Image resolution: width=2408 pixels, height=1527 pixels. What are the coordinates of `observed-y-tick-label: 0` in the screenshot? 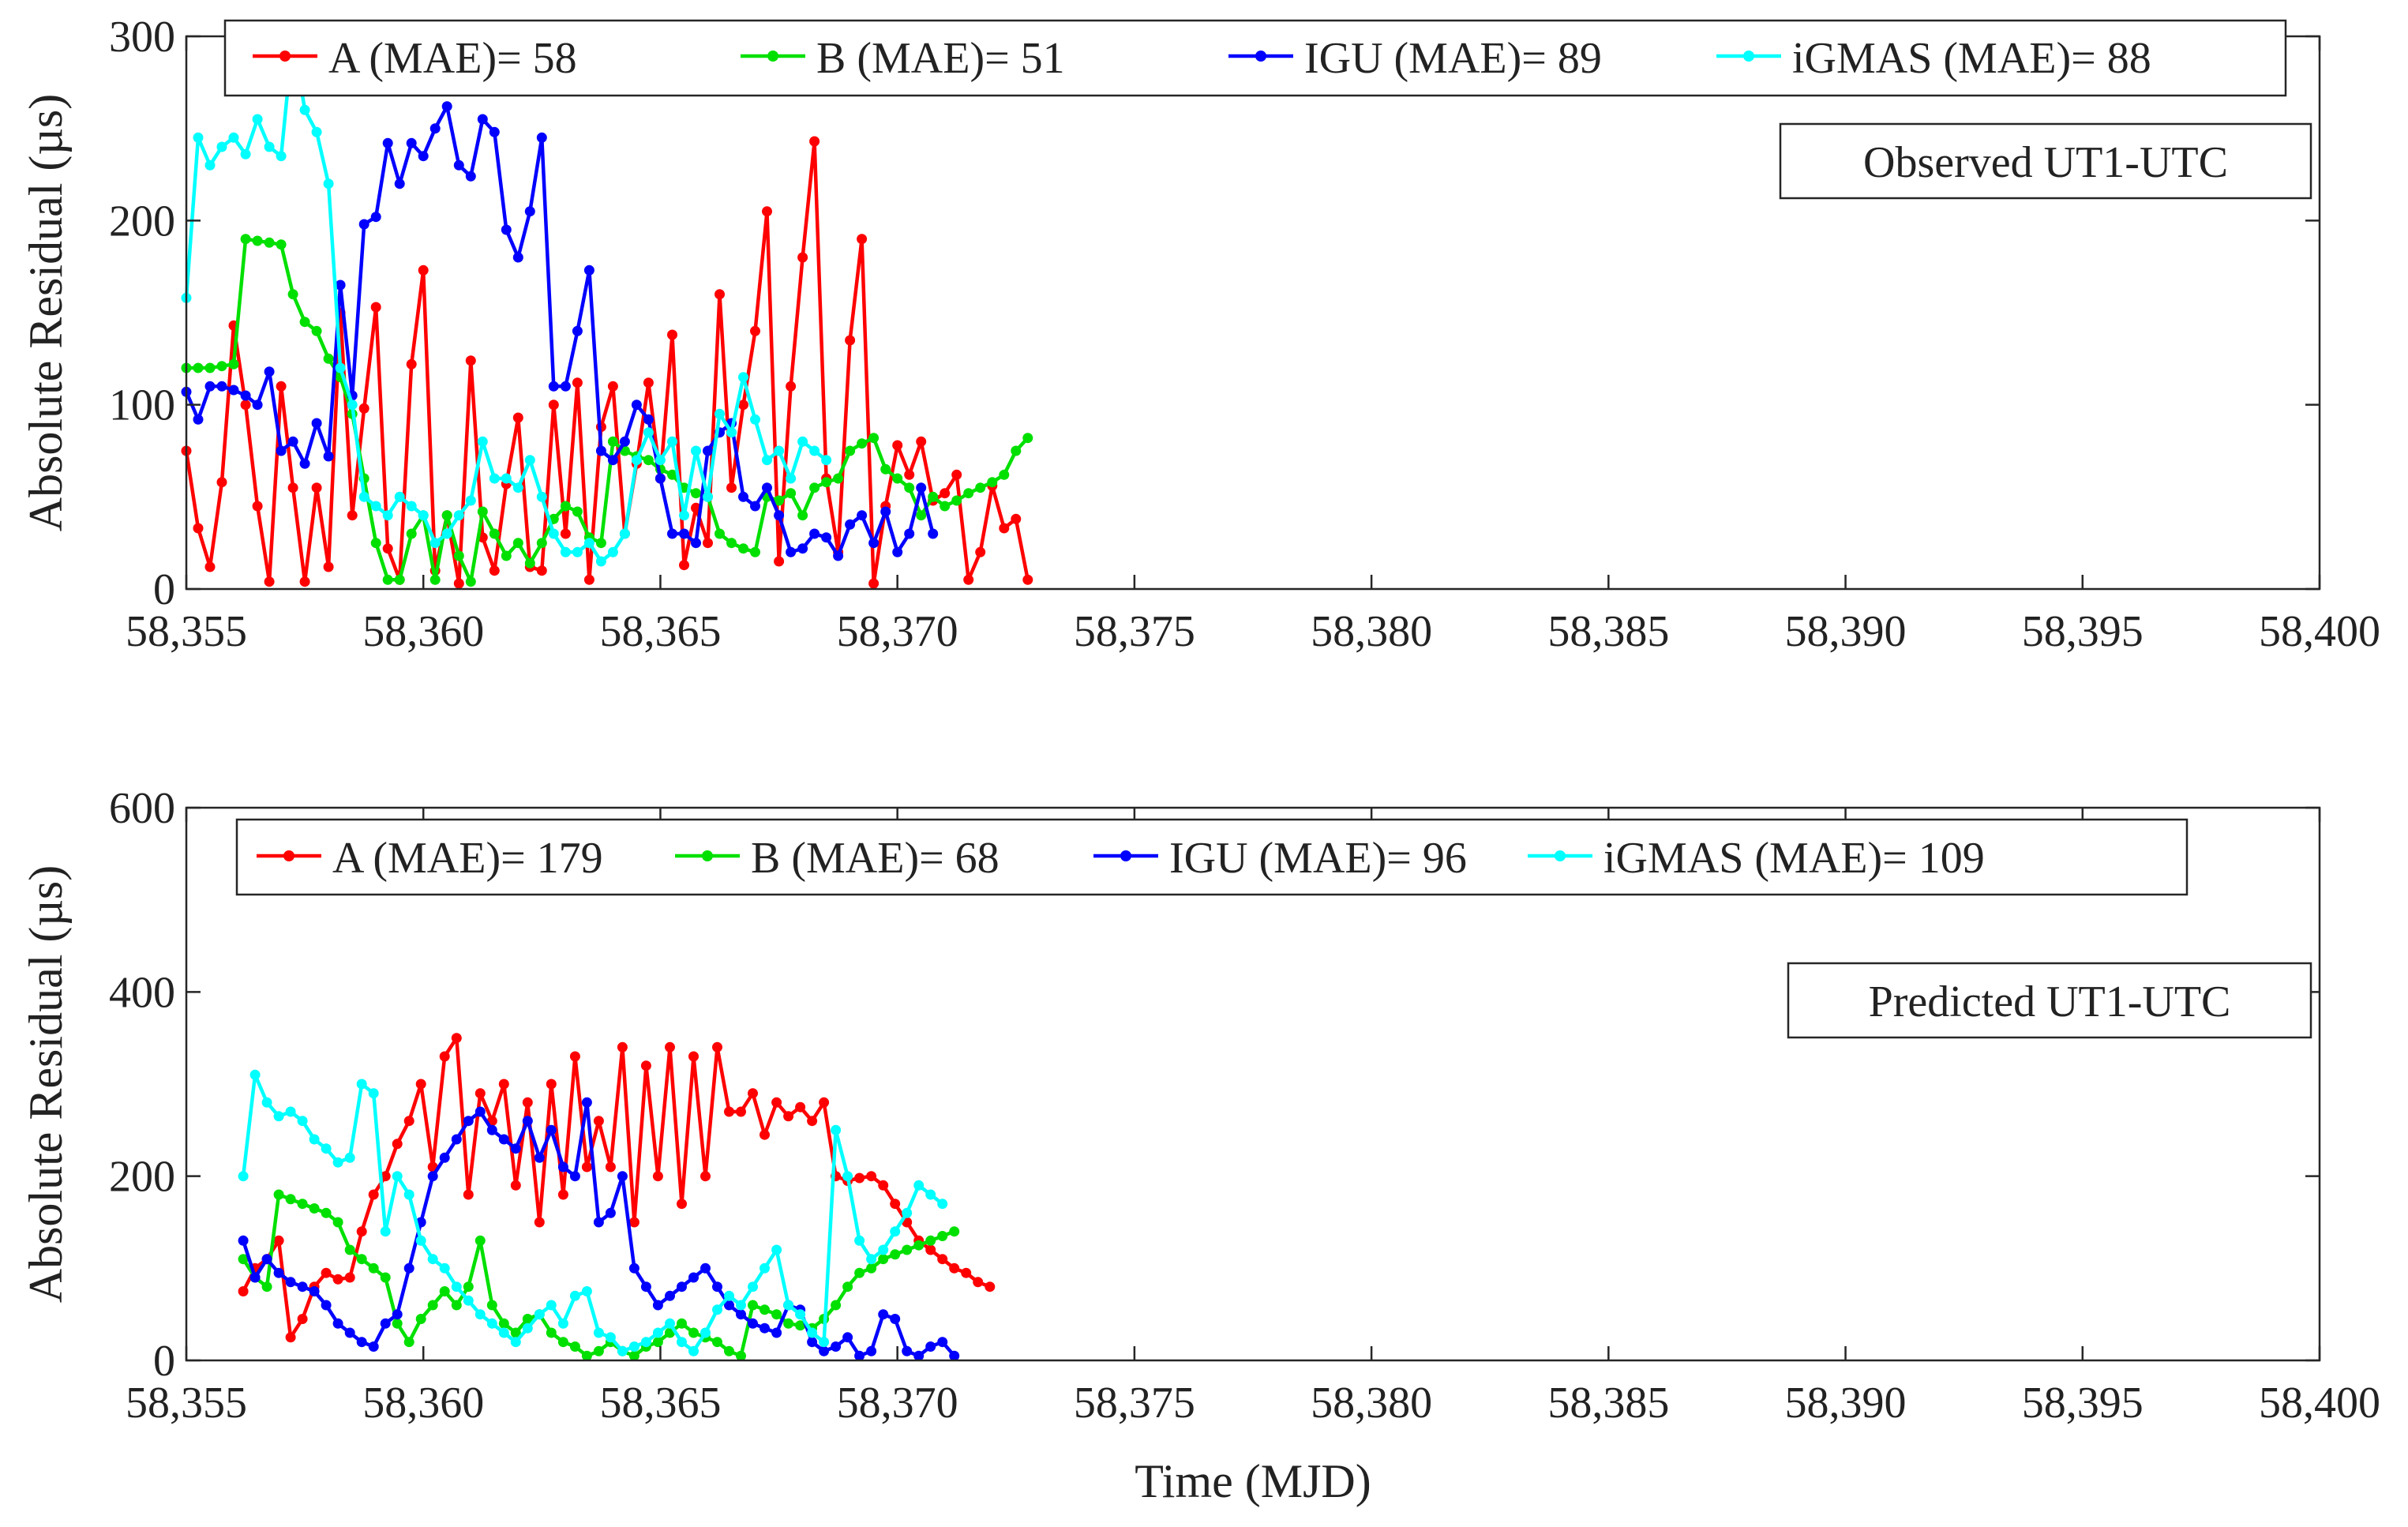 It's located at (164, 589).